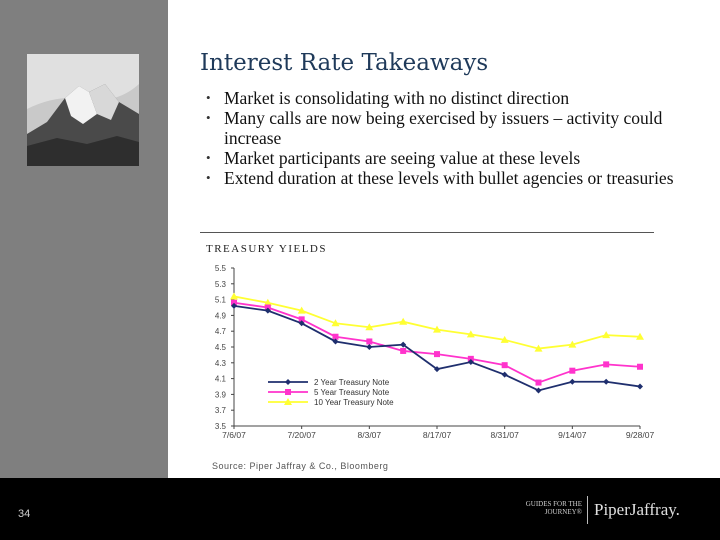 The width and height of the screenshot is (720, 540). I want to click on divider-line, so click(427, 232).